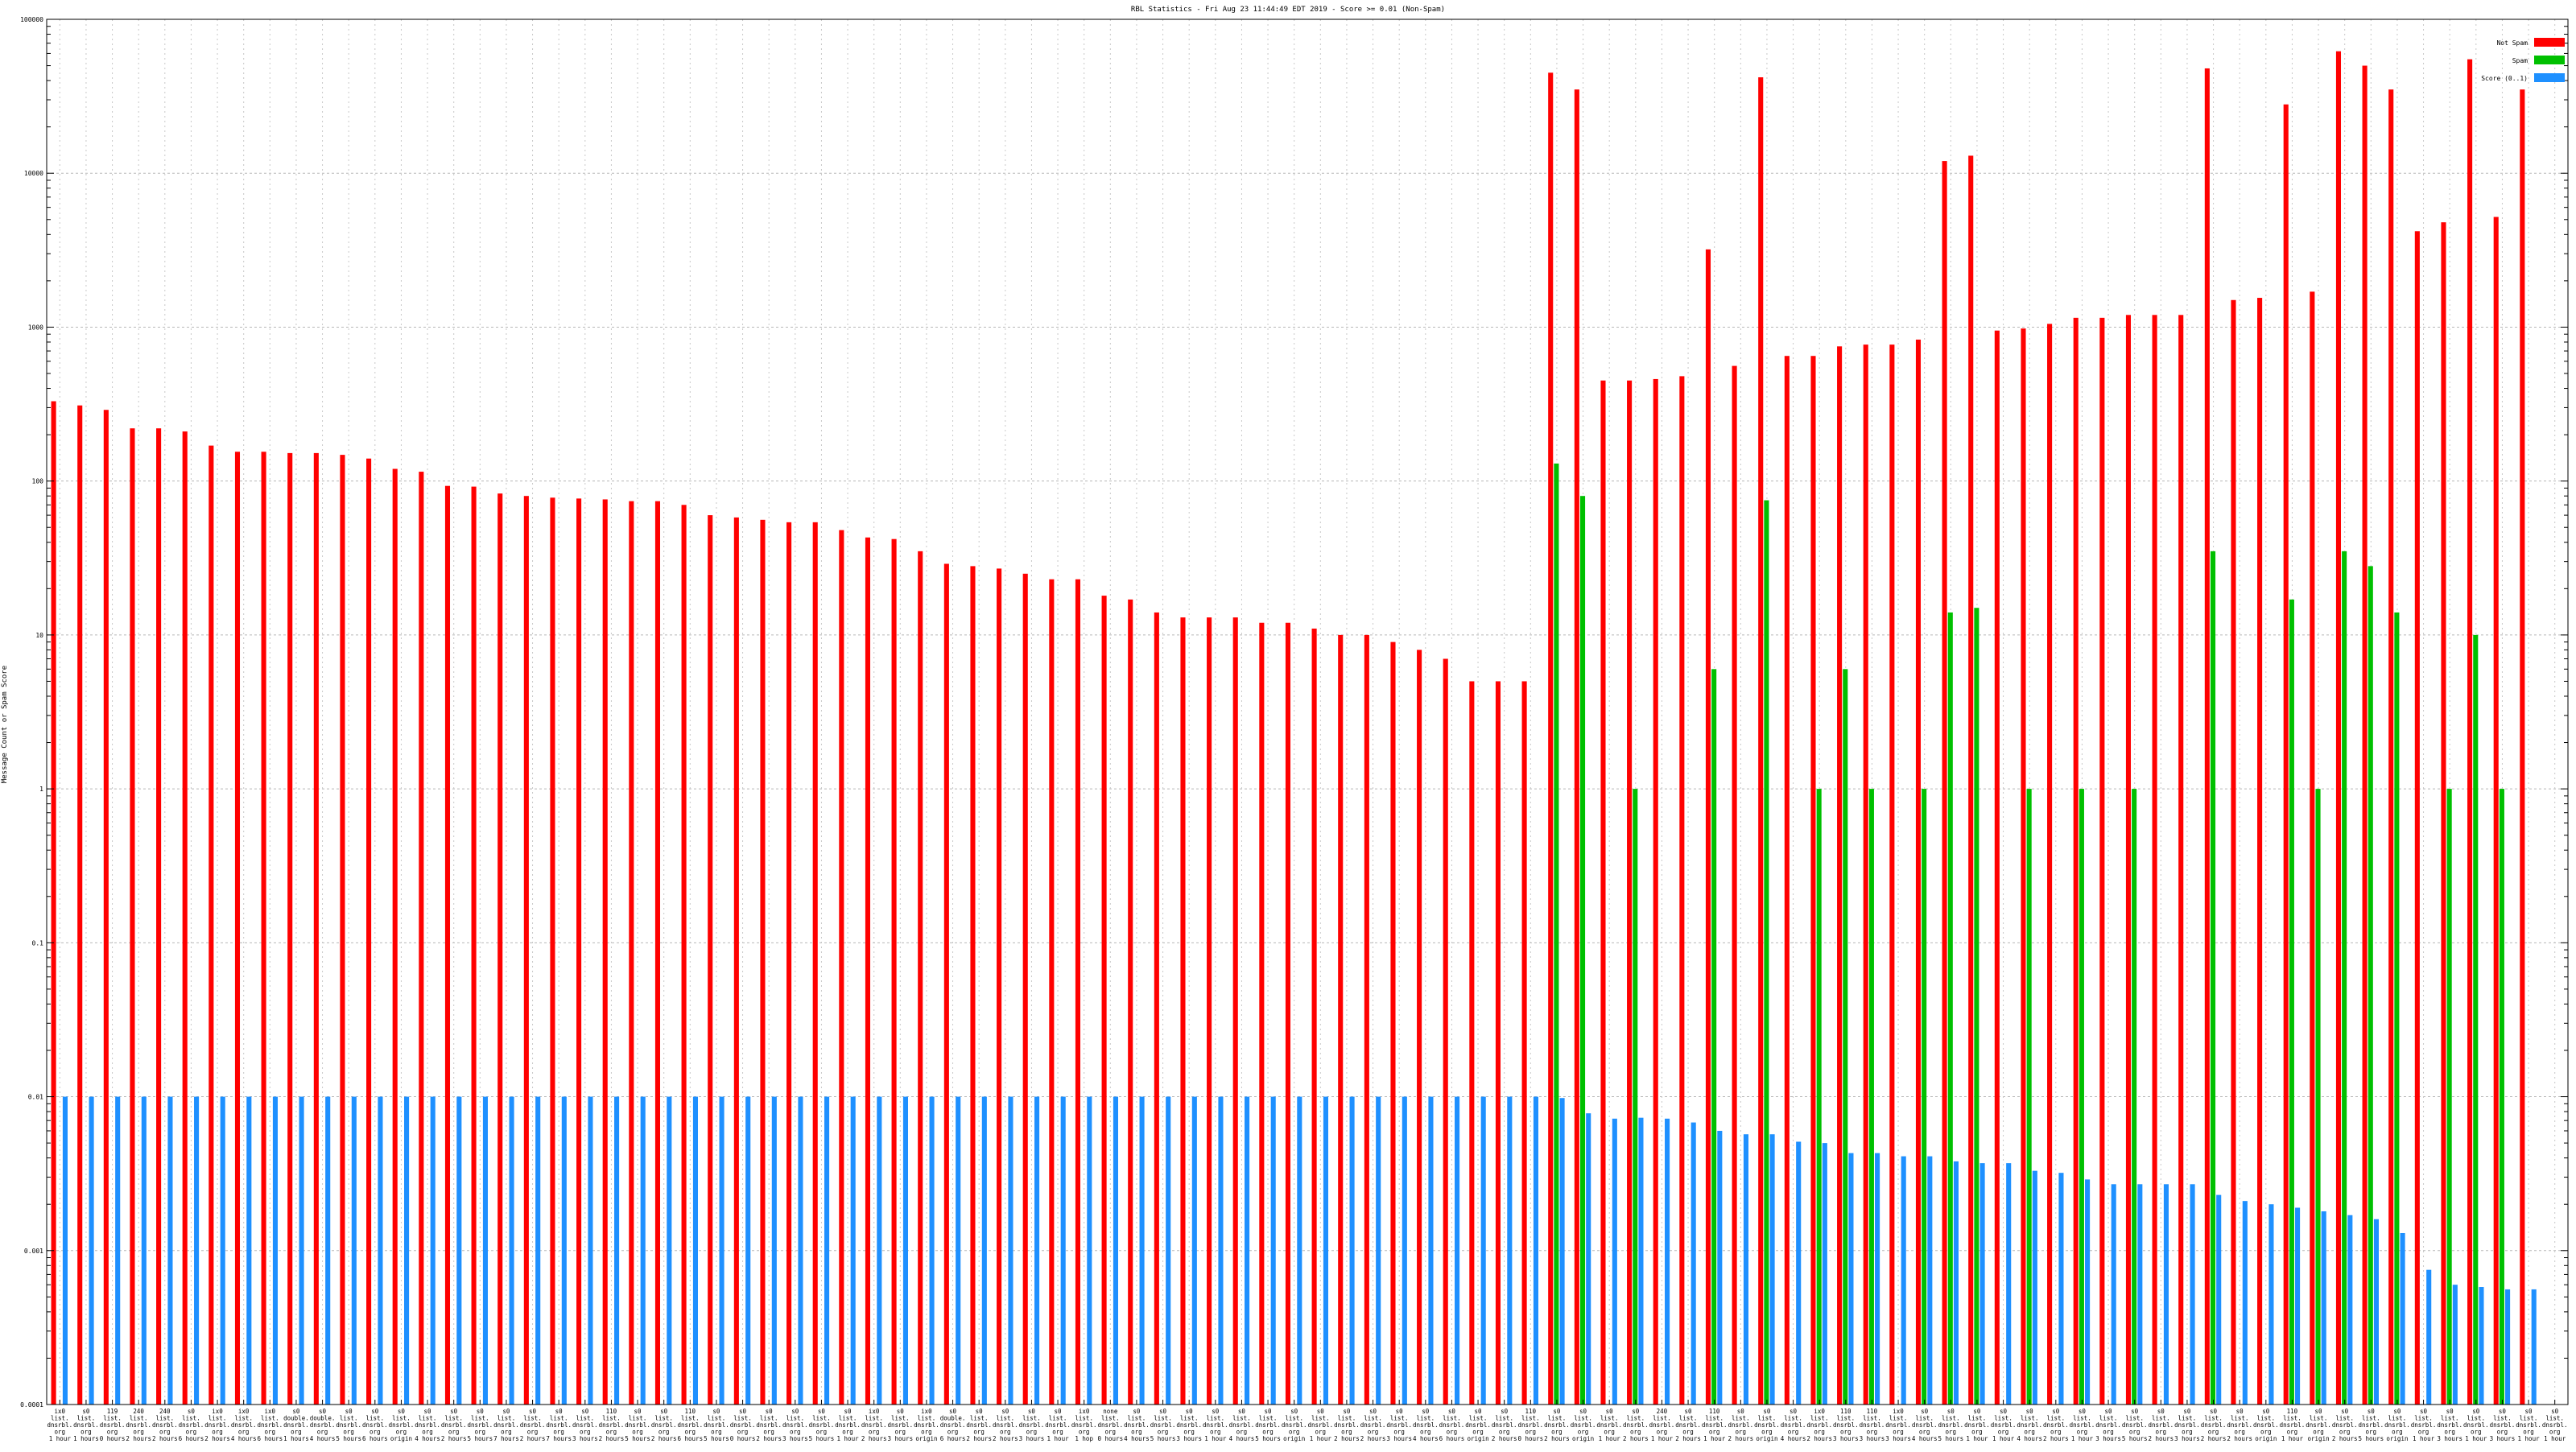  I want to click on x-tick-label: s0 list. dnsrbl. org 6 hours, so click(375, 1425).